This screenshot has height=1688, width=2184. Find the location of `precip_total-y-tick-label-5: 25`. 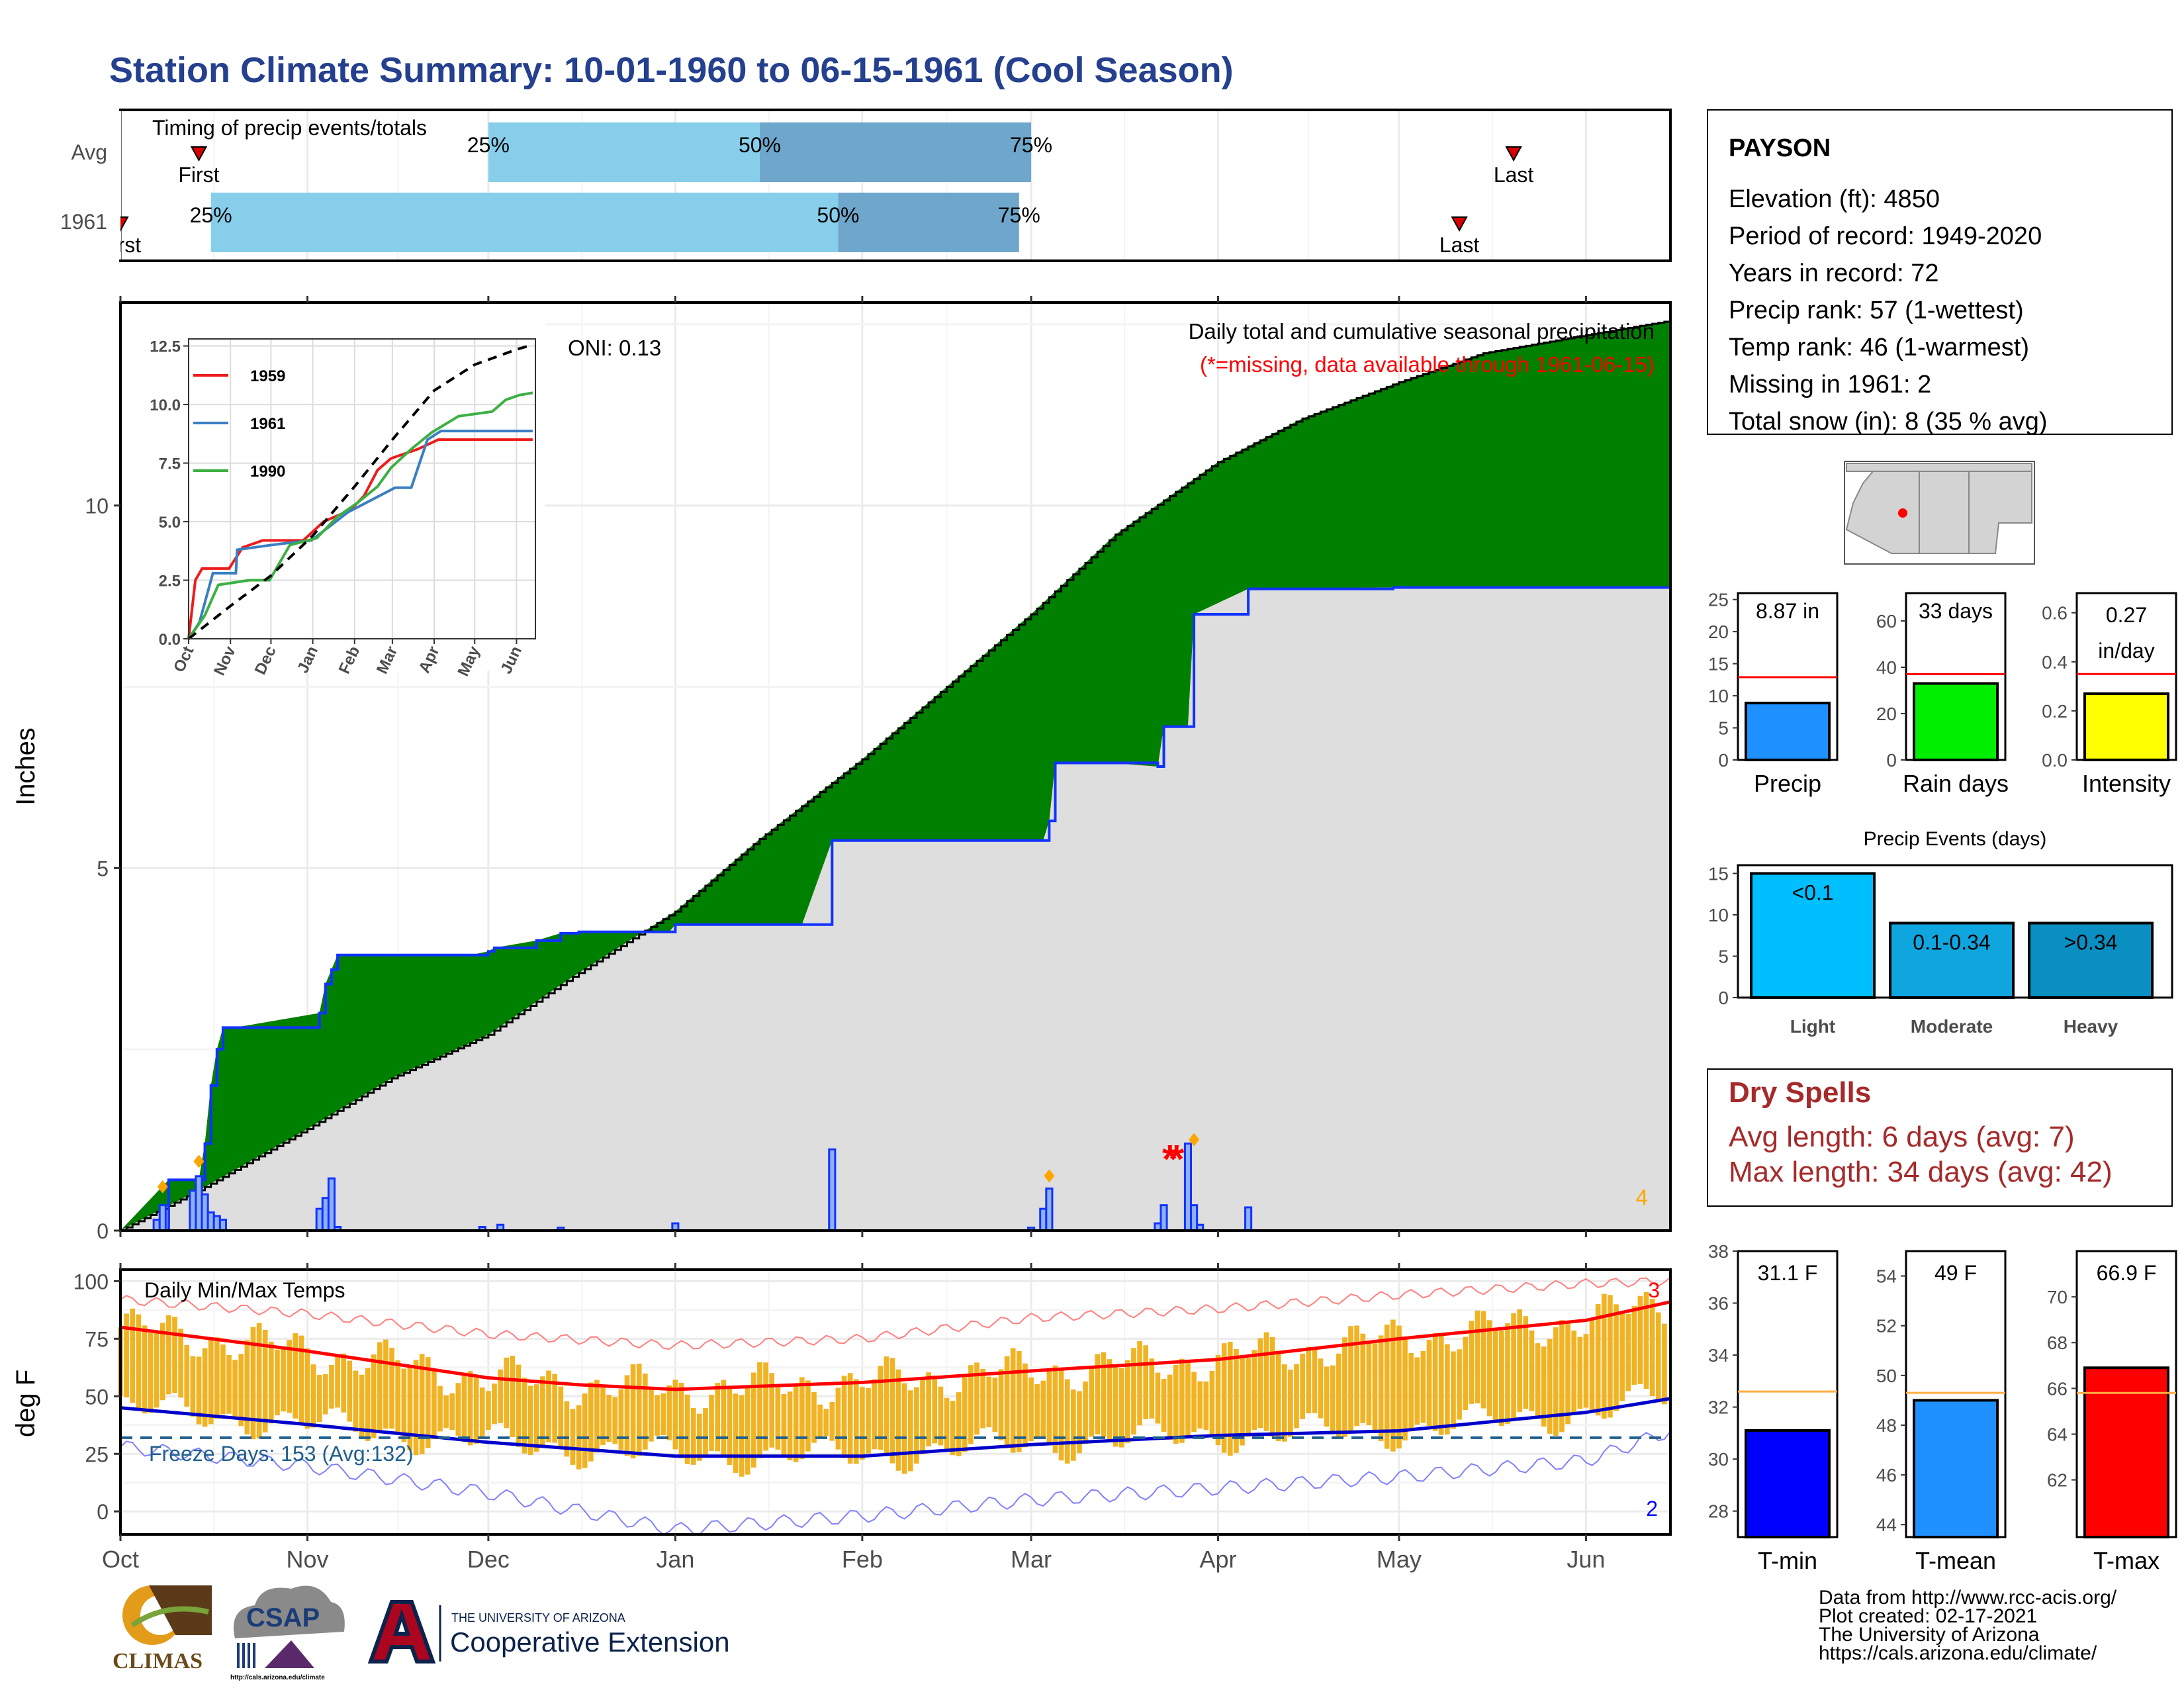

precip_total-y-tick-label-5: 25 is located at coordinates (1718, 600).